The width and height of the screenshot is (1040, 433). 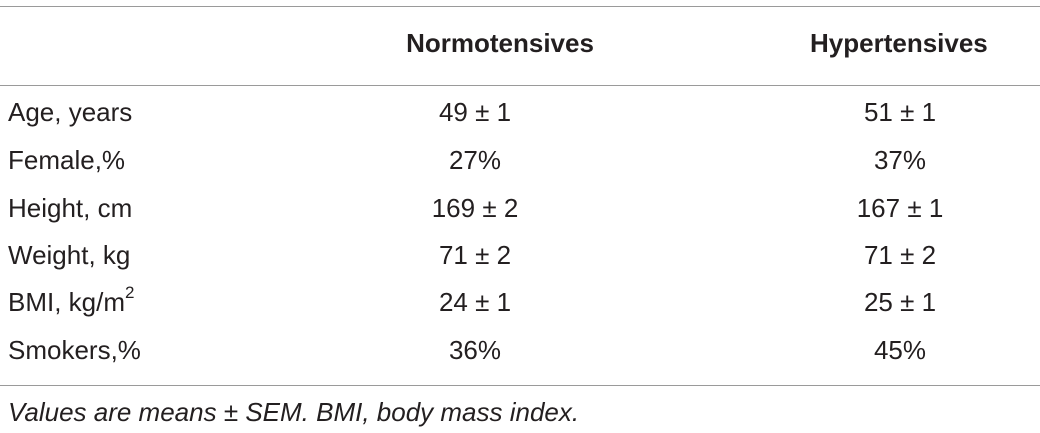 What do you see at coordinates (475, 160) in the screenshot?
I see `cell-female-normotensives: 27%` at bounding box center [475, 160].